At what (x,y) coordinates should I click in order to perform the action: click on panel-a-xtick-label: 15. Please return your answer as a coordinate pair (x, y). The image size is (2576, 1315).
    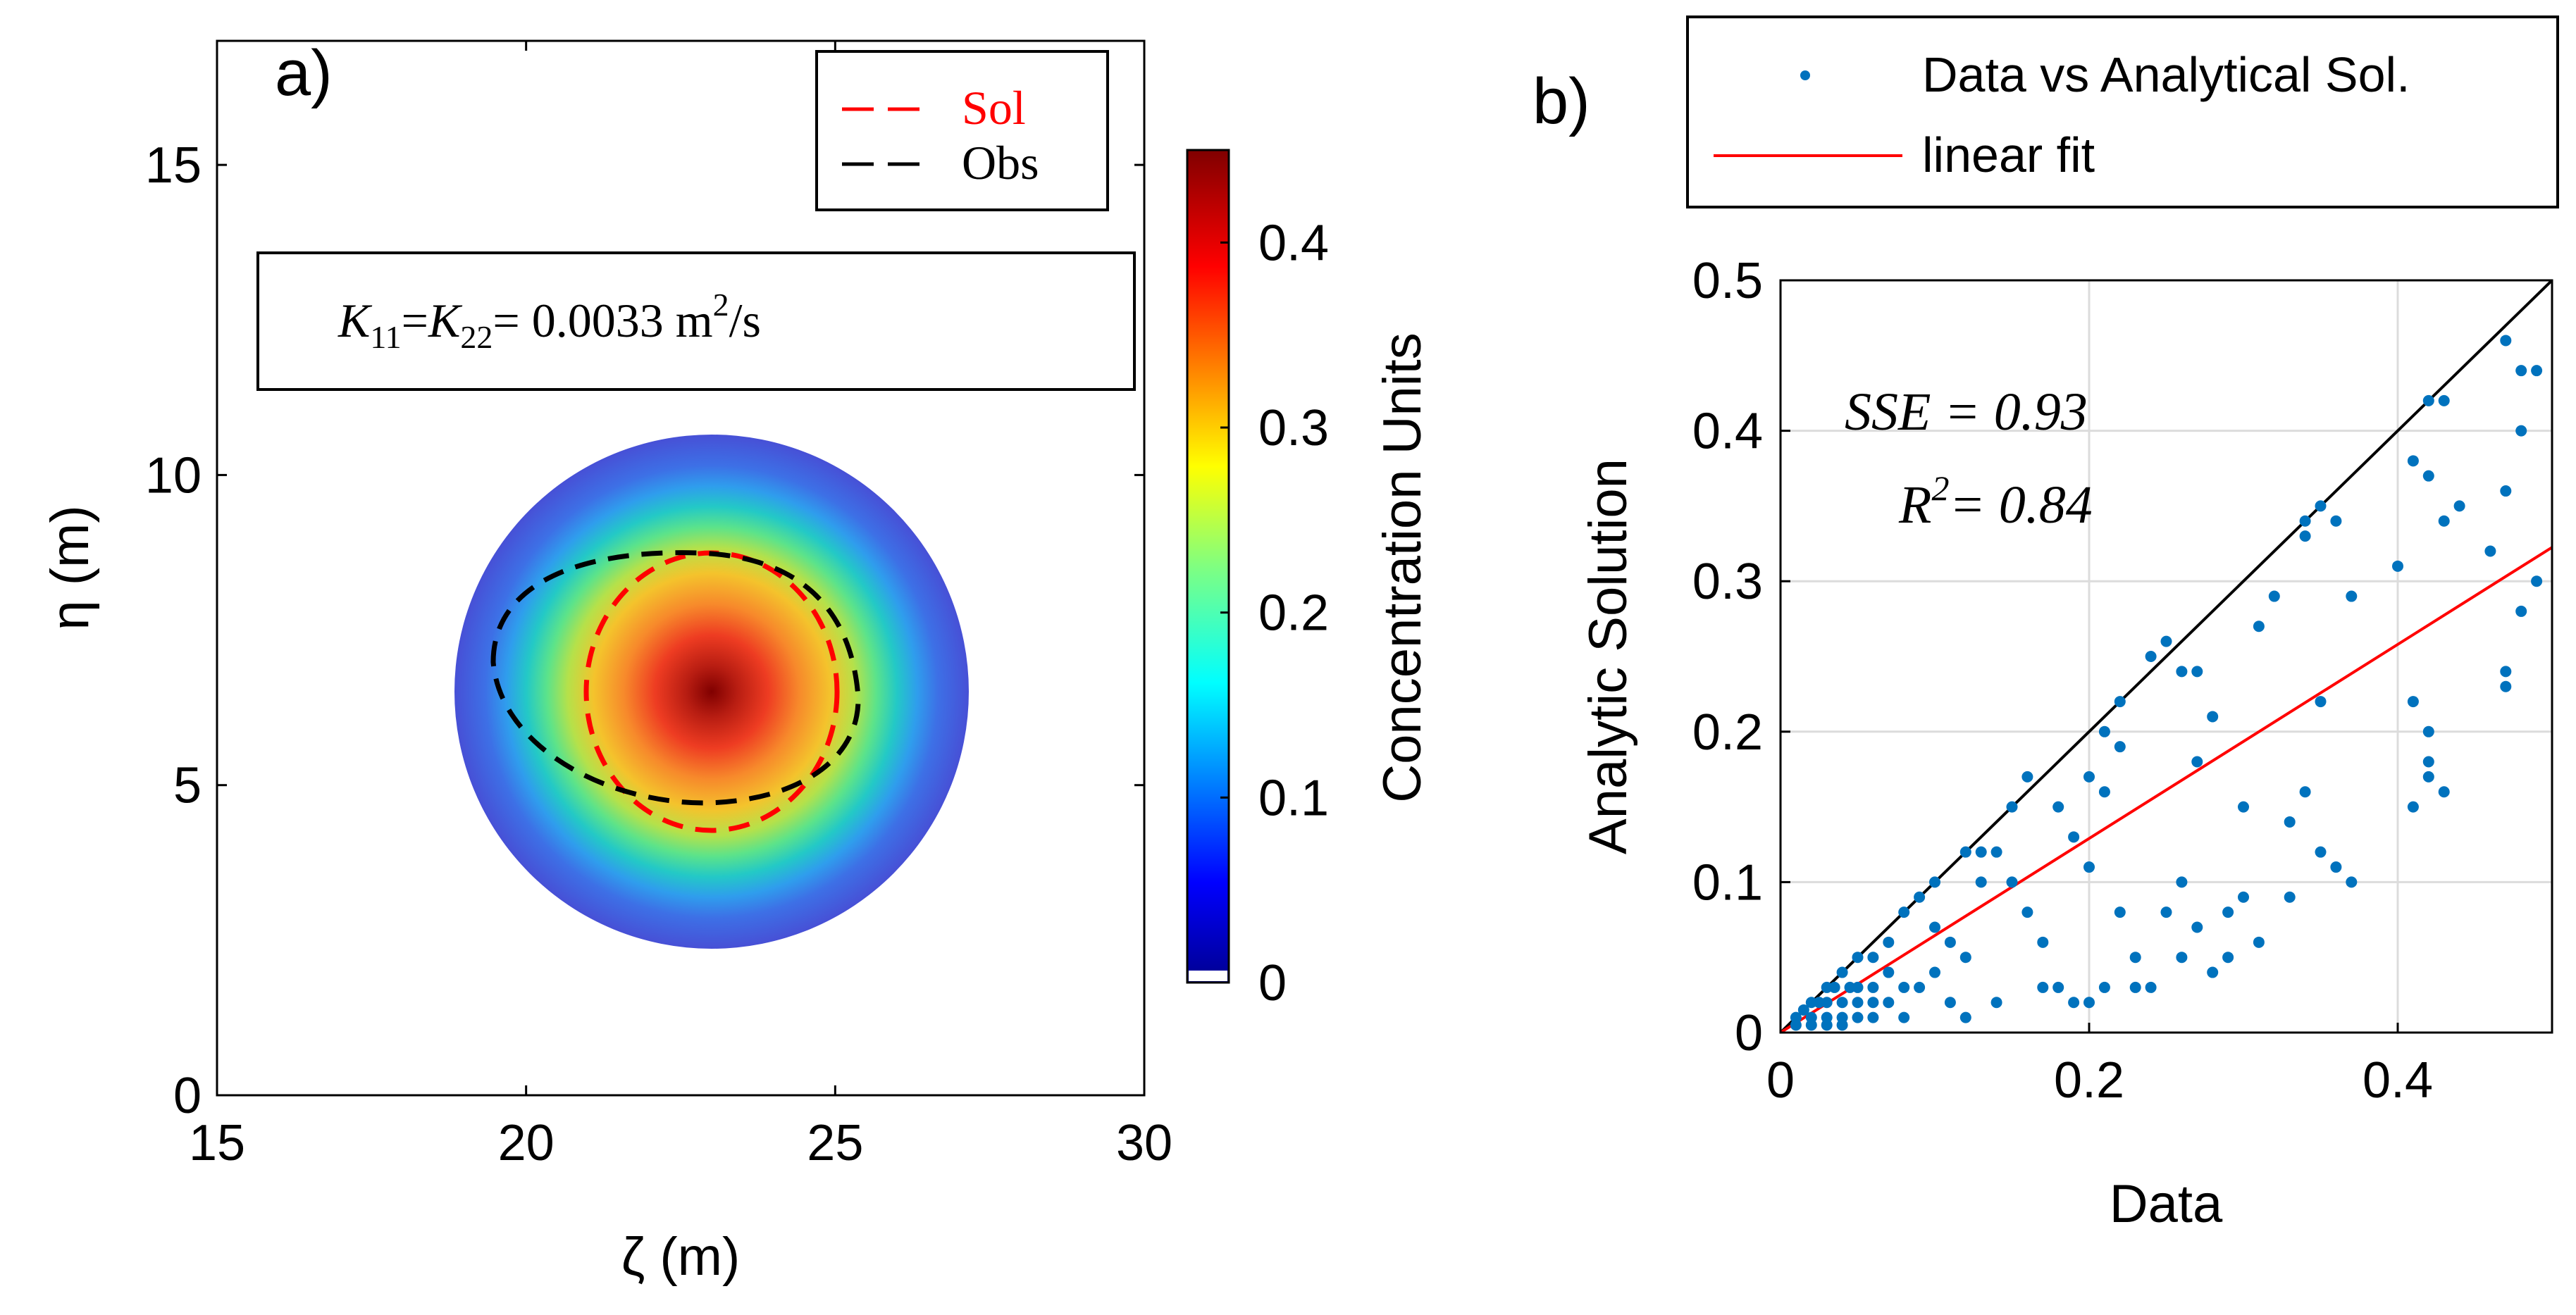
    Looking at the image, I should click on (217, 1143).